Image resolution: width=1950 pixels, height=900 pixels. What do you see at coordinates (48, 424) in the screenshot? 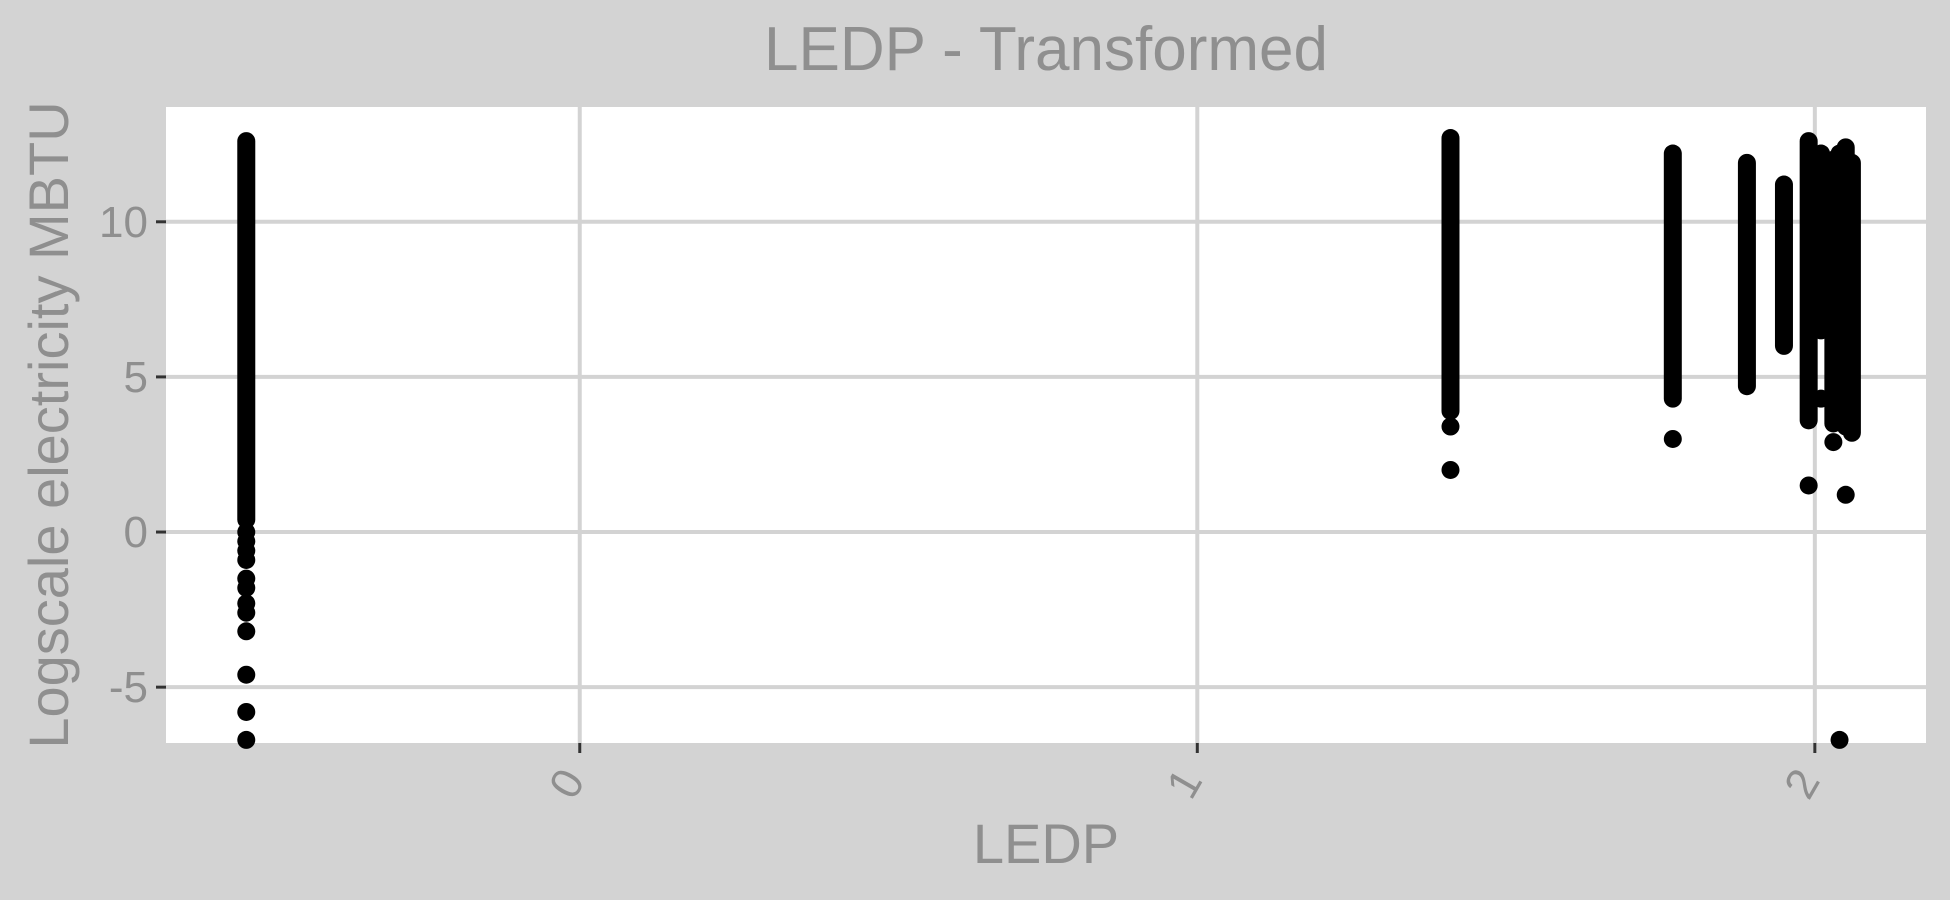
I see `y-axis-title: Logscale electricity MBTU` at bounding box center [48, 424].